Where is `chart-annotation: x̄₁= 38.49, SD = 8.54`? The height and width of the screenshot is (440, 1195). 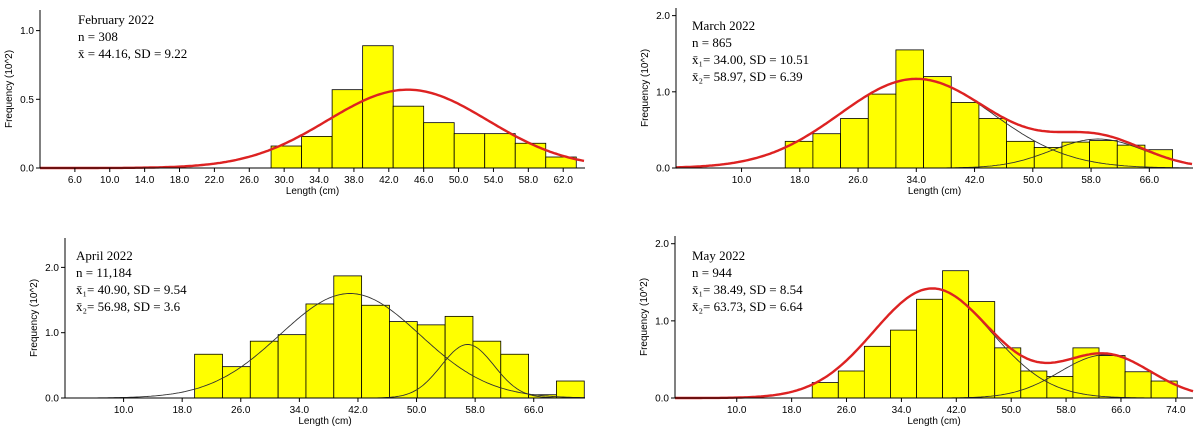
chart-annotation: x̄₁= 38.49, SD = 8.54 is located at coordinates (747, 289).